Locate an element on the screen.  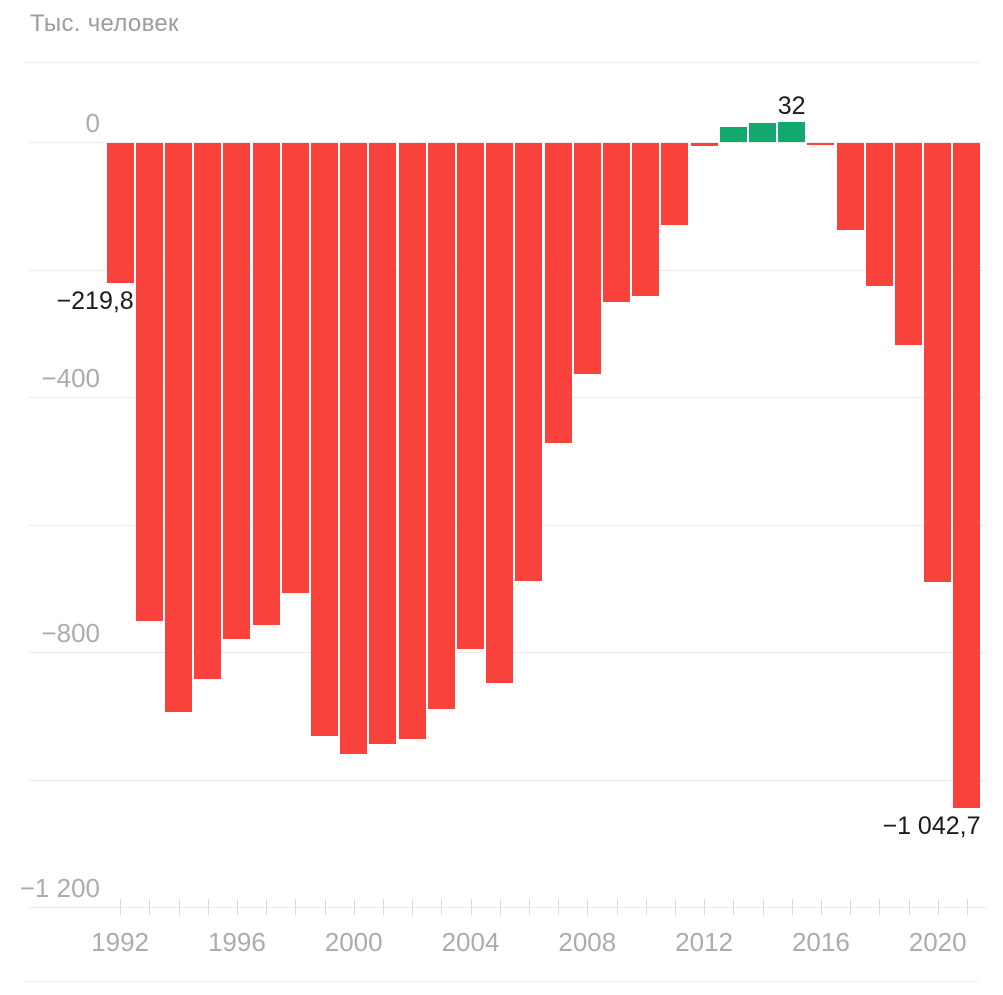
bar-1993 is located at coordinates (149, 382).